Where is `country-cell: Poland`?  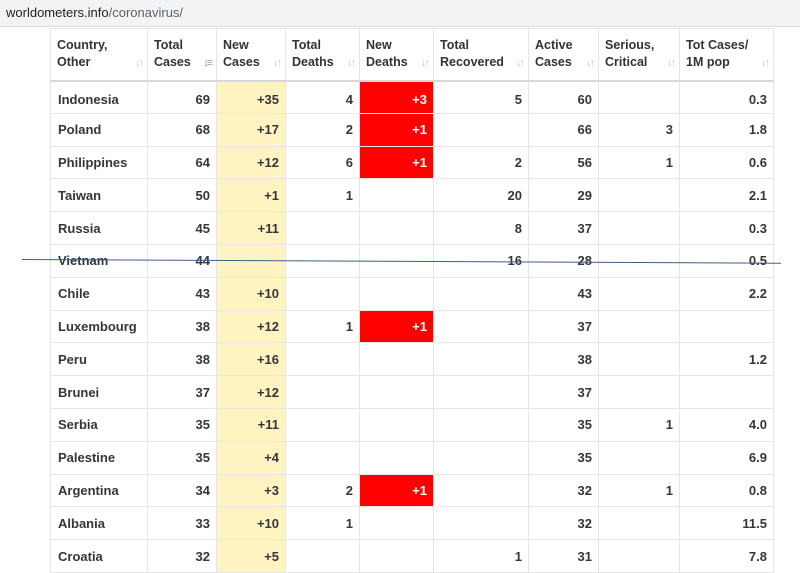 country-cell: Poland is located at coordinates (99, 129).